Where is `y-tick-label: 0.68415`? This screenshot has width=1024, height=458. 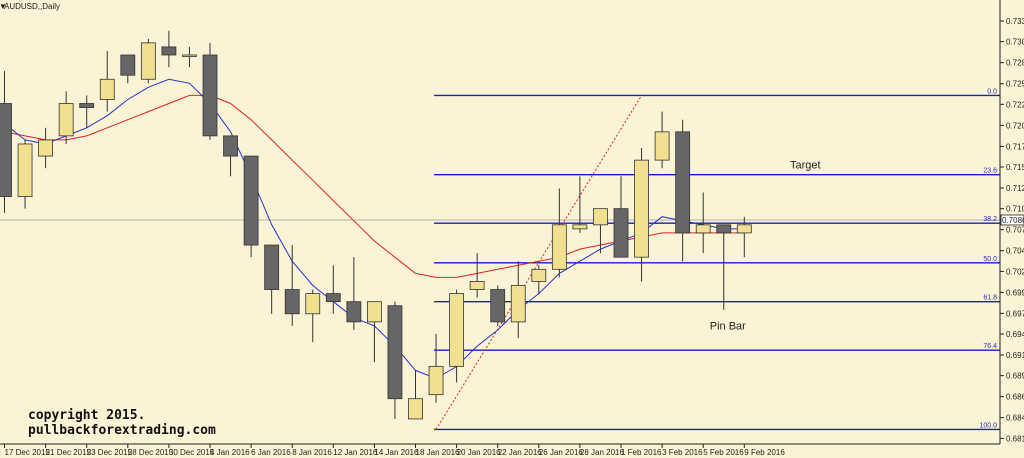
y-tick-label: 0.68415 is located at coordinates (1015, 418).